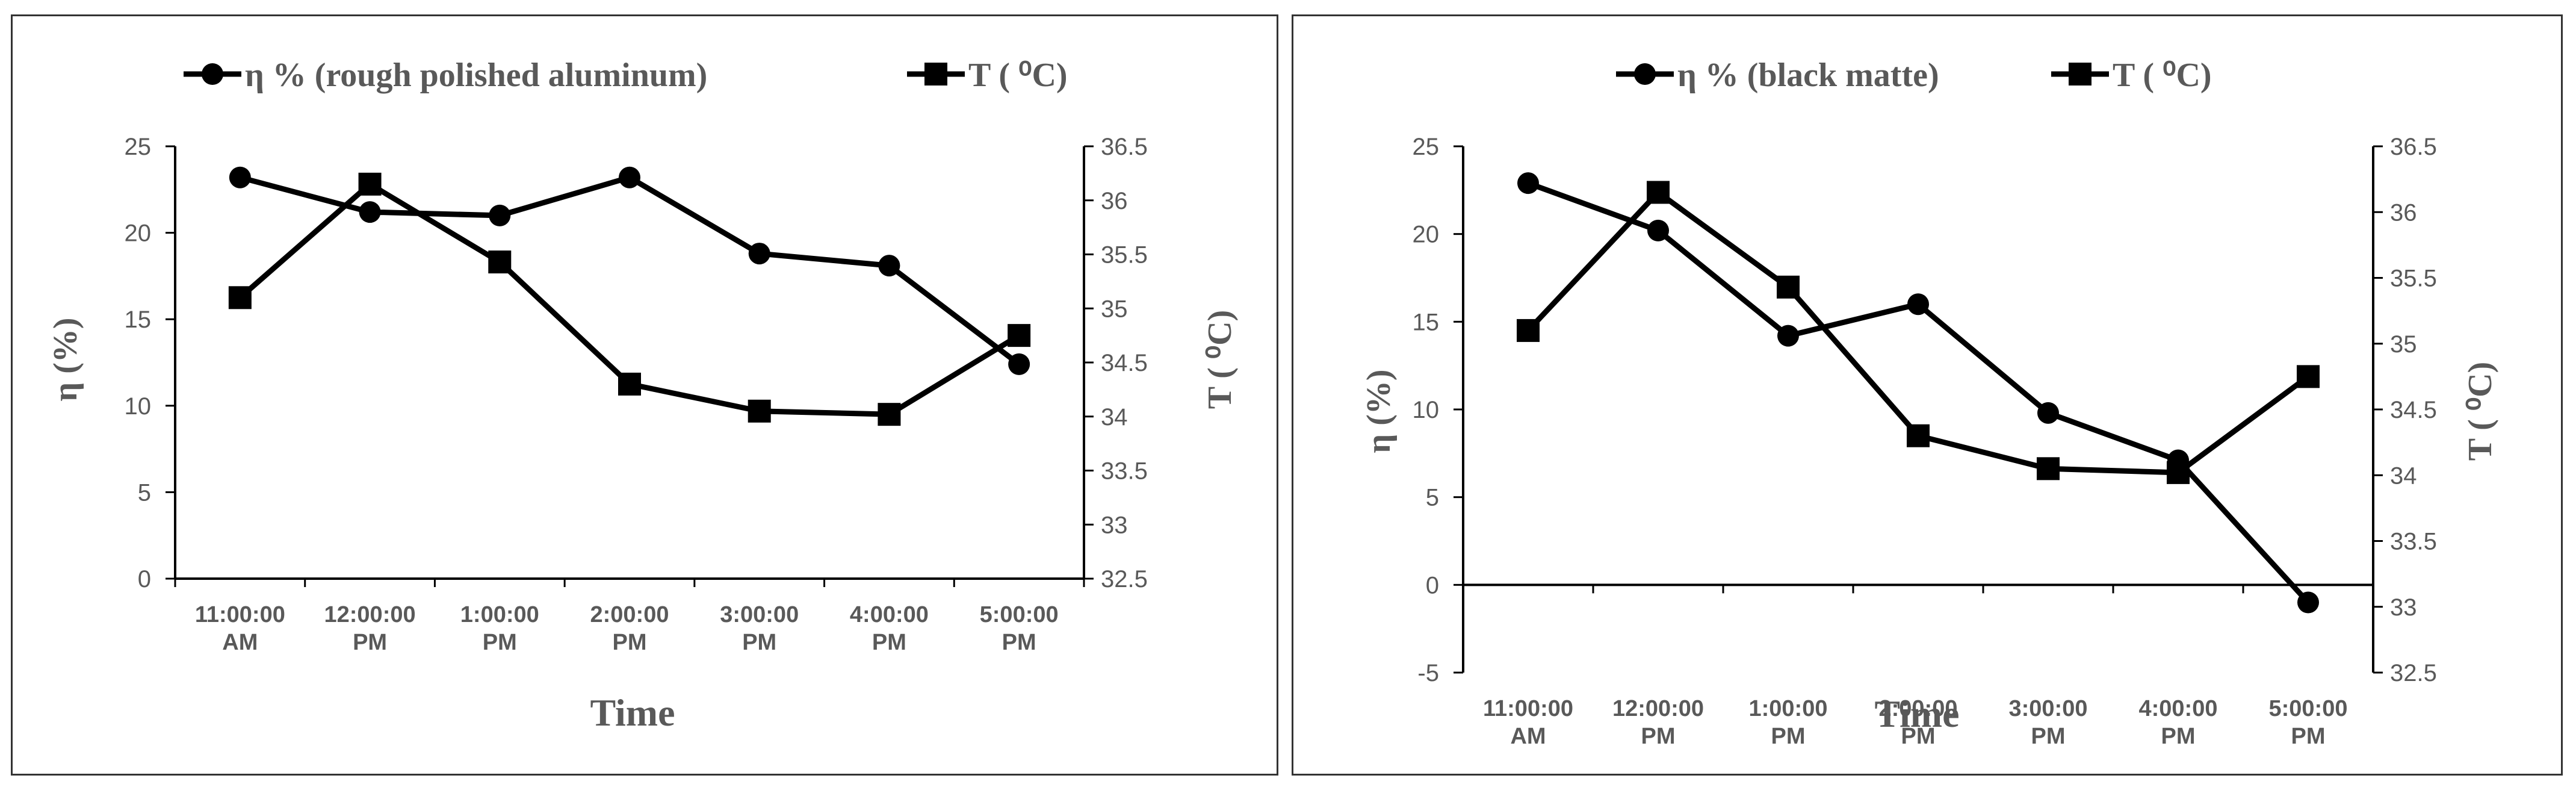 The width and height of the screenshot is (2576, 793). What do you see at coordinates (1658, 722) in the screenshot?
I see `x-tick-label: 12:00:00 PM` at bounding box center [1658, 722].